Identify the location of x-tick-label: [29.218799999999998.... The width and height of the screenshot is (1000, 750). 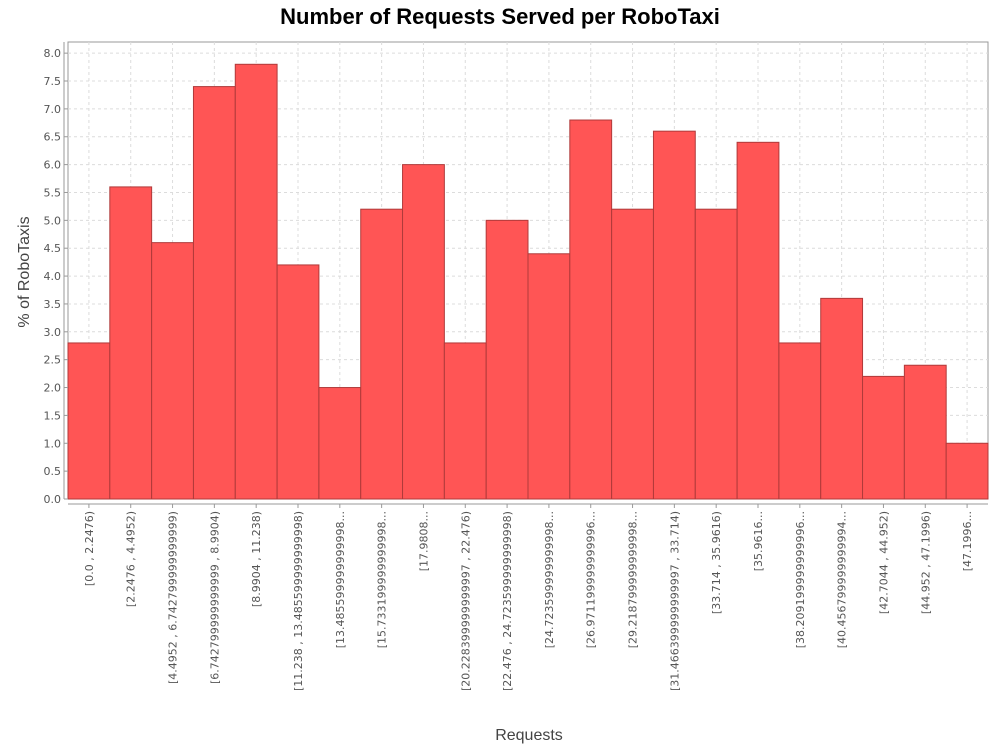
(633, 579).